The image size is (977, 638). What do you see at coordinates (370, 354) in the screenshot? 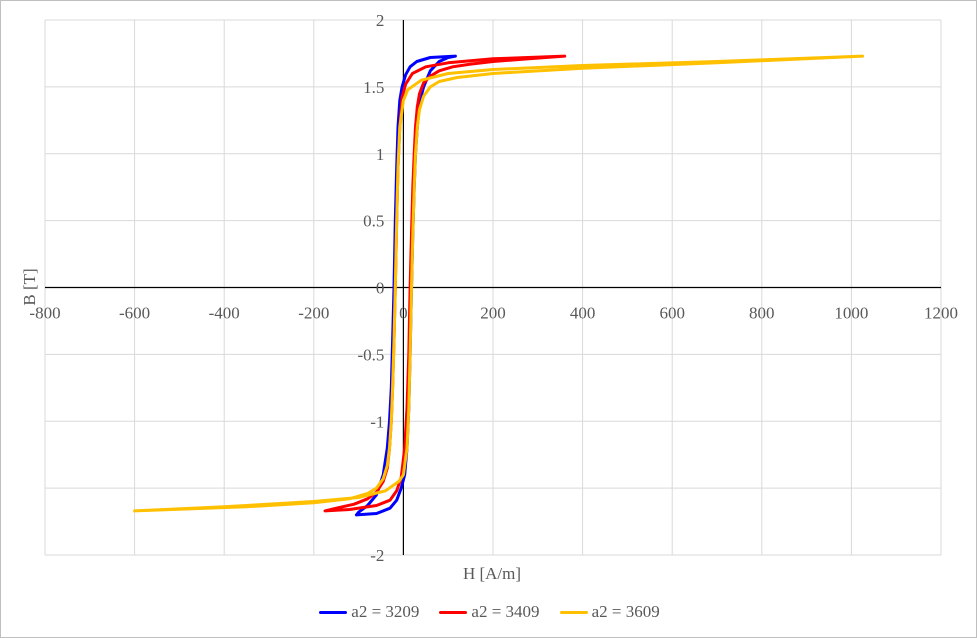
I see `y-tick-label: -0.5` at bounding box center [370, 354].